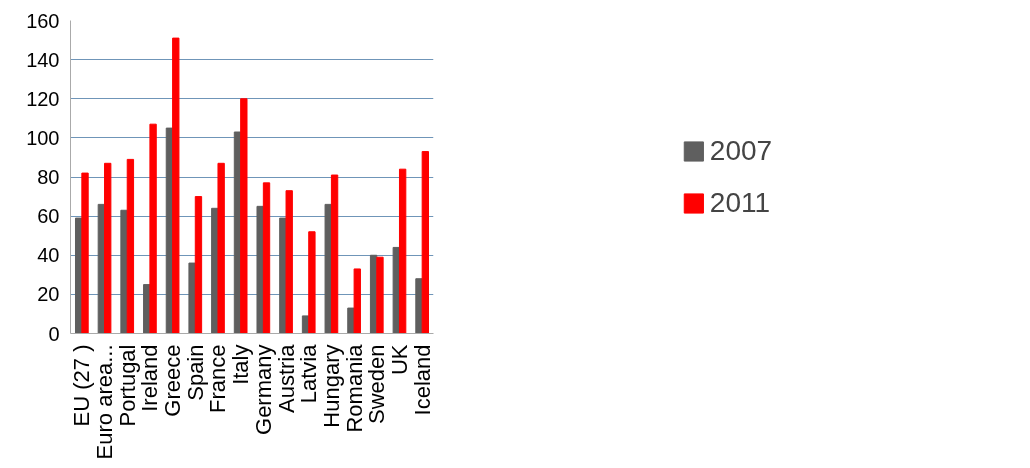  I want to click on y-tick-label: 160, so click(43, 20).